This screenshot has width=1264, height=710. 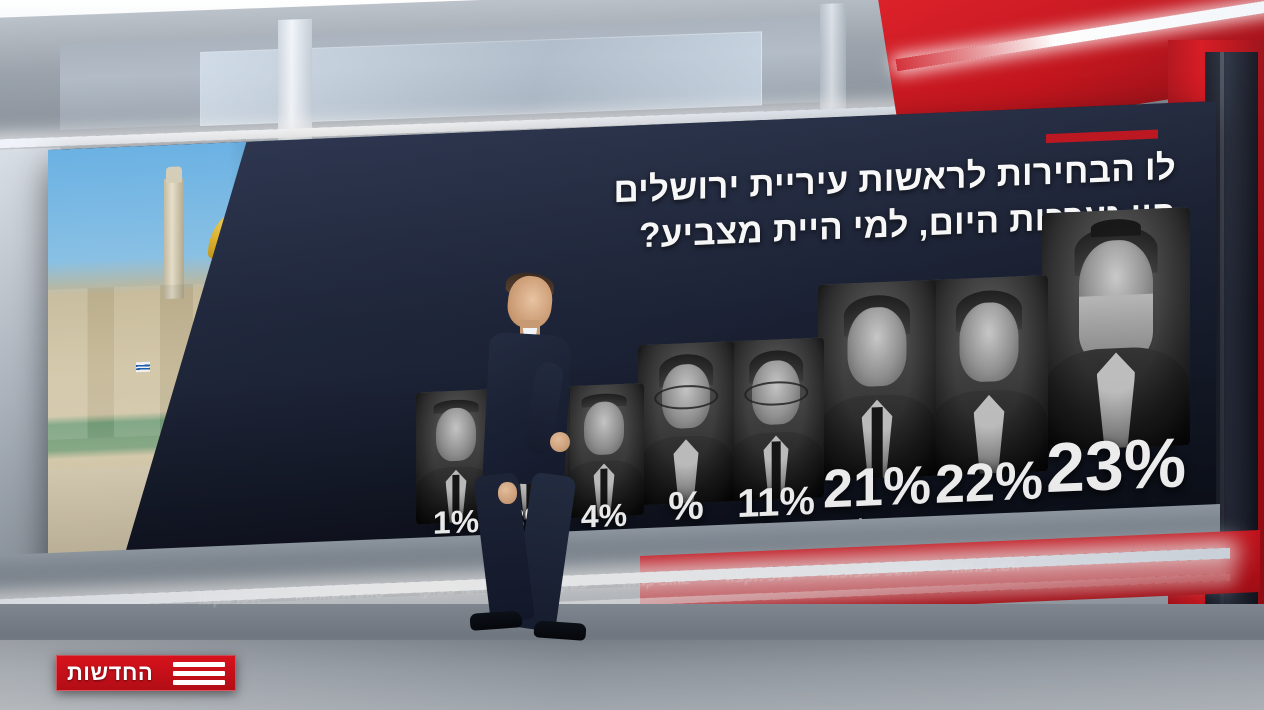 I want to click on channel-logo-bug: החדשות, so click(x=146, y=673).